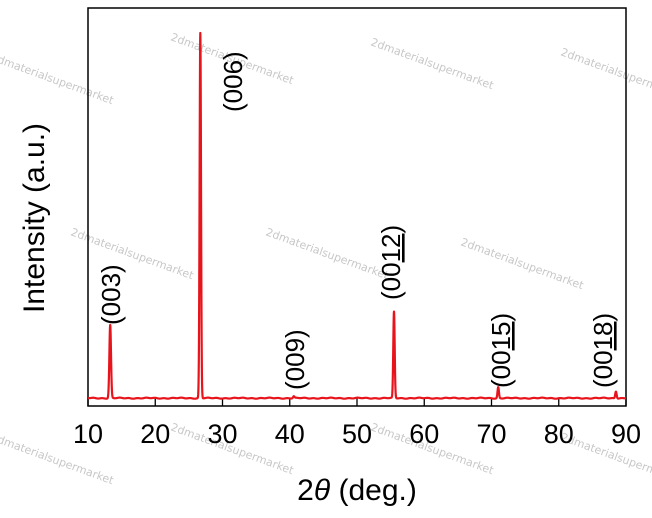 The image size is (652, 518). What do you see at coordinates (111, 294) in the screenshot?
I see `peak-label: (003)` at bounding box center [111, 294].